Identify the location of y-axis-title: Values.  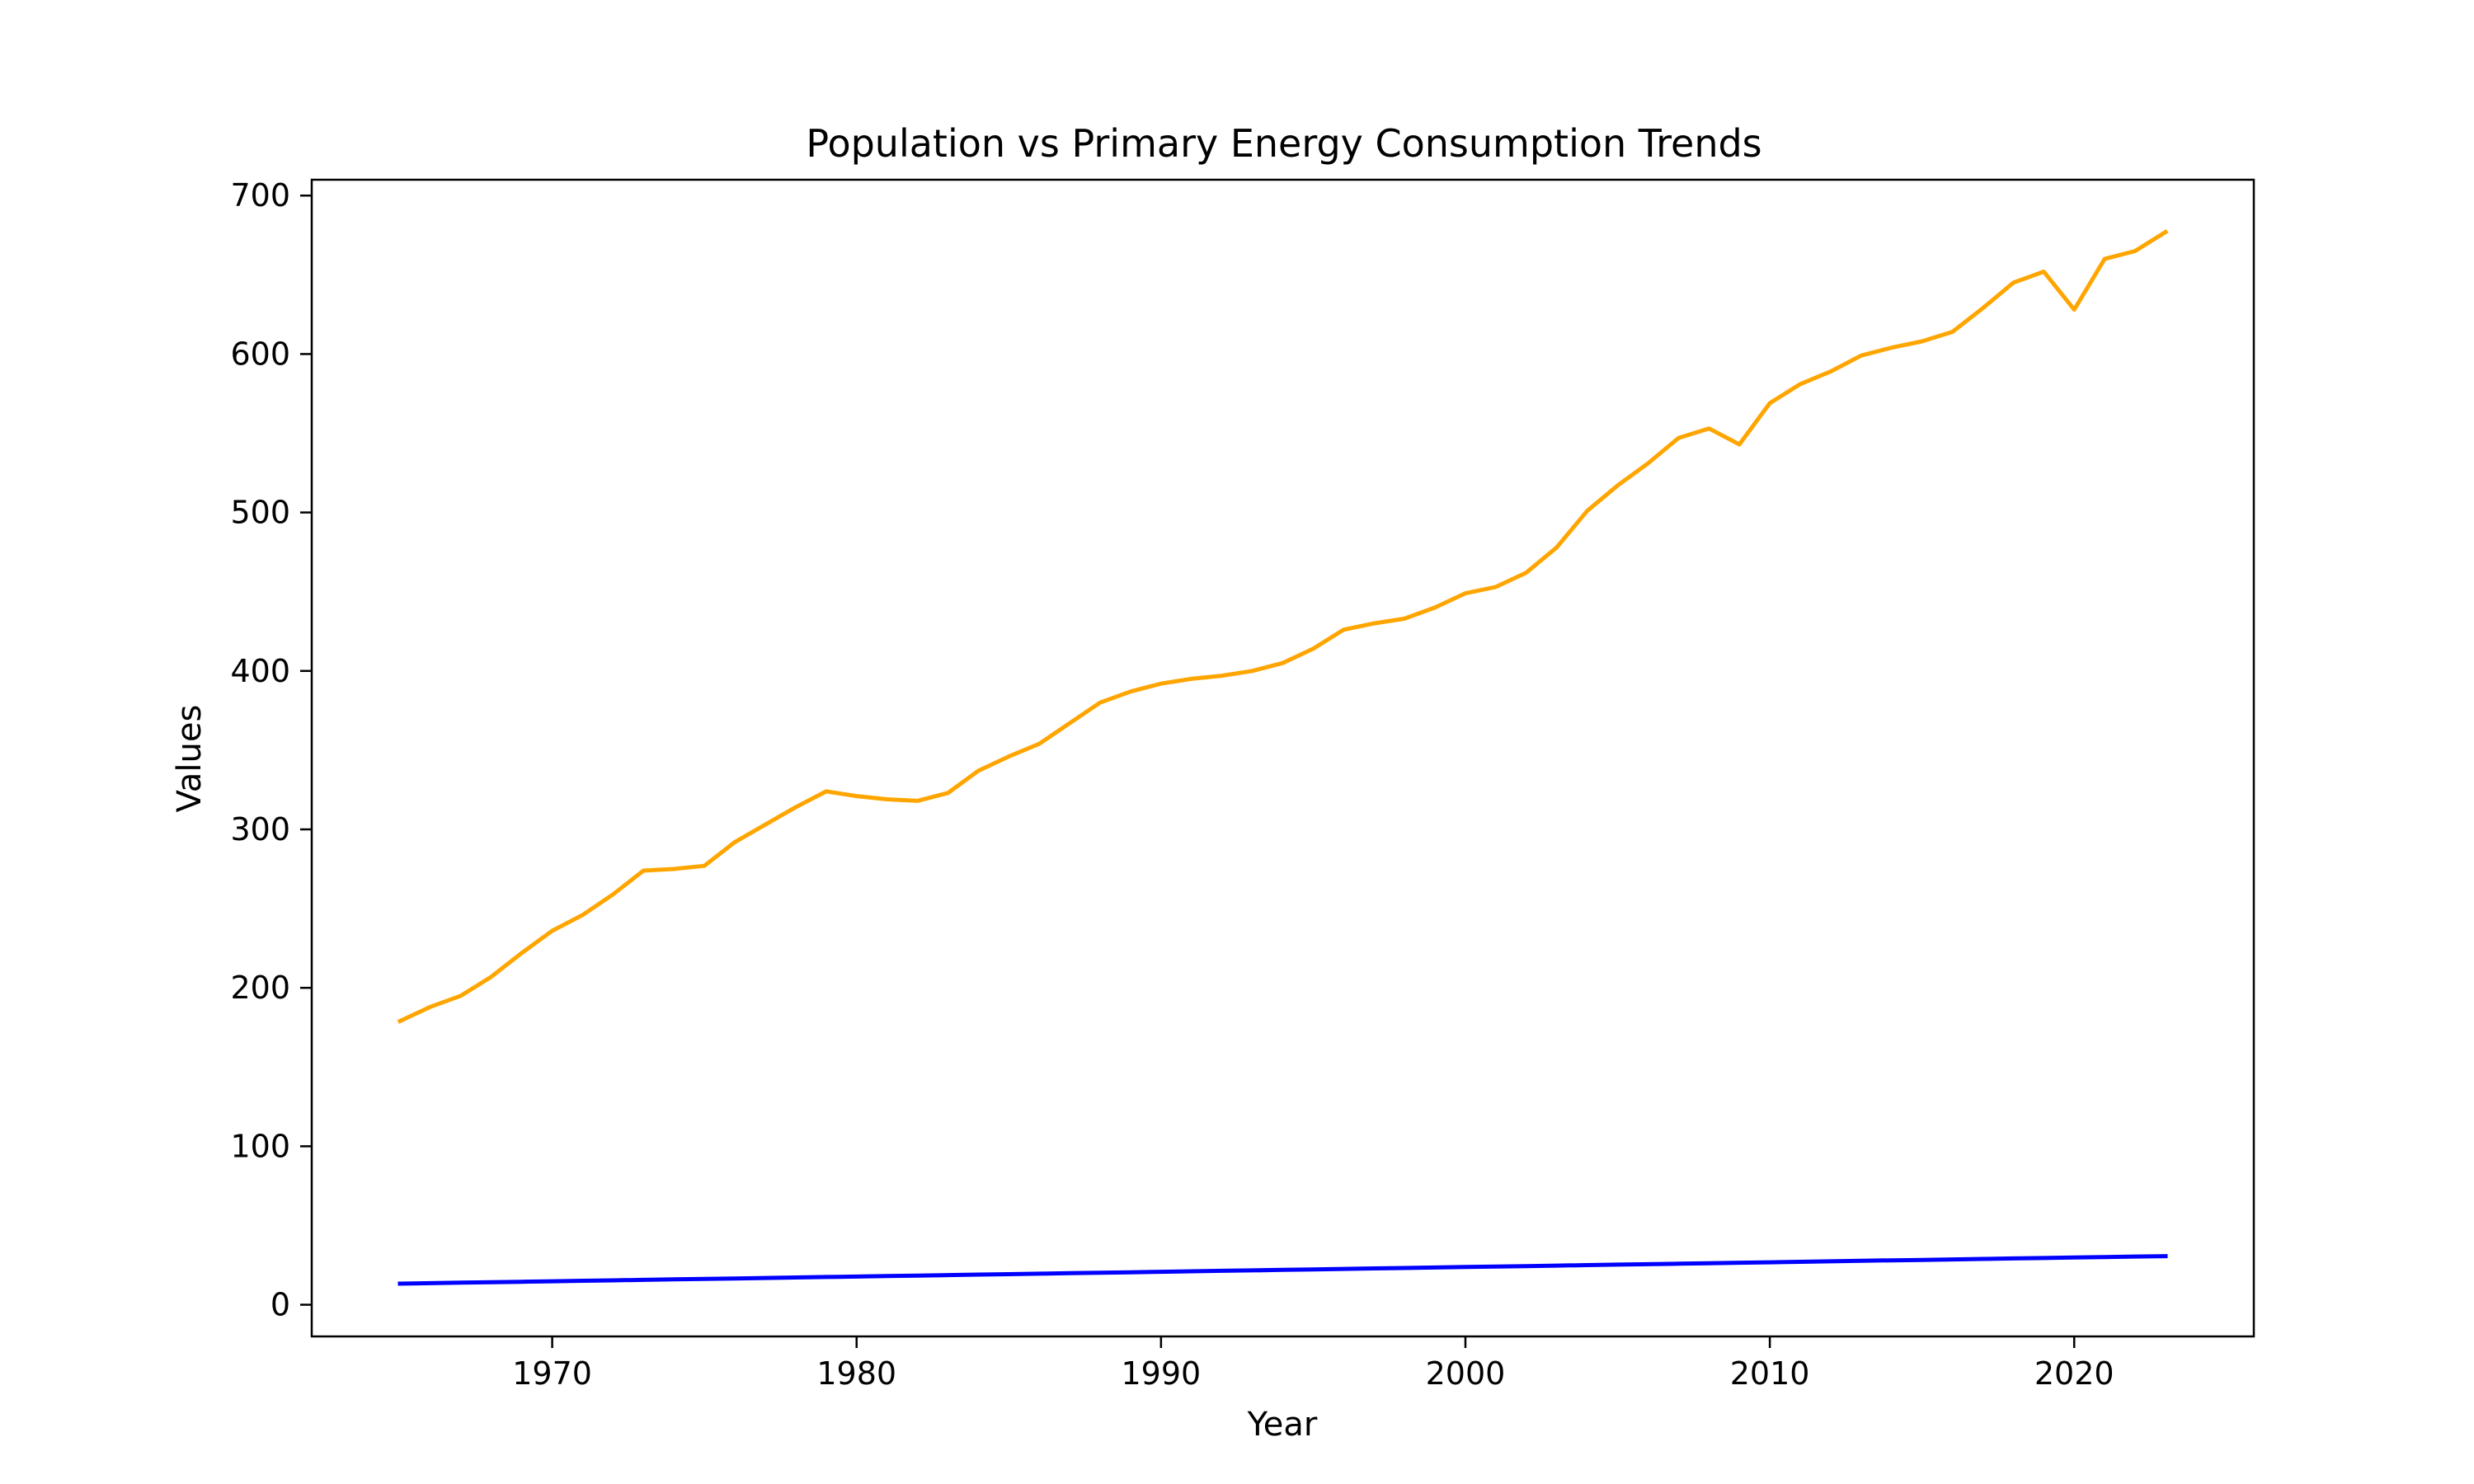
(190, 759).